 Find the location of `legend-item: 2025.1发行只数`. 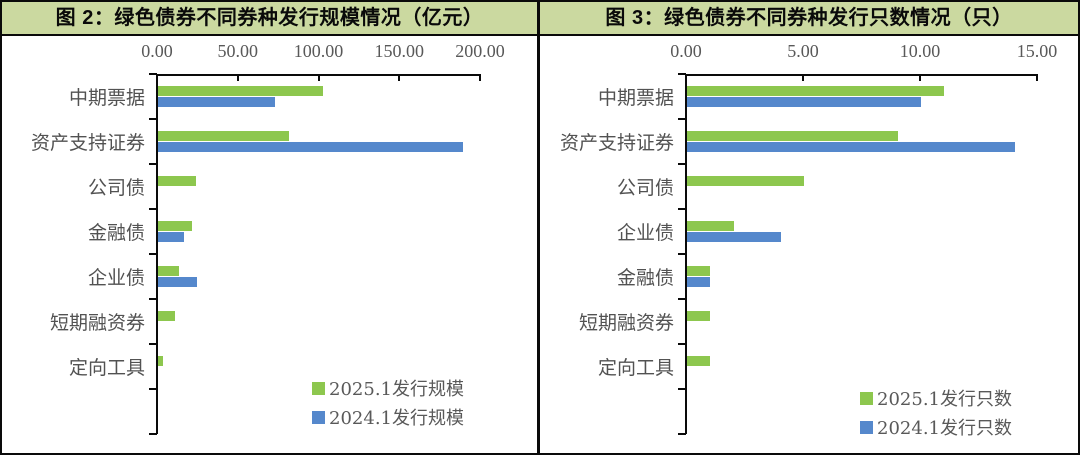

legend-item: 2025.1发行只数 is located at coordinates (936, 398).